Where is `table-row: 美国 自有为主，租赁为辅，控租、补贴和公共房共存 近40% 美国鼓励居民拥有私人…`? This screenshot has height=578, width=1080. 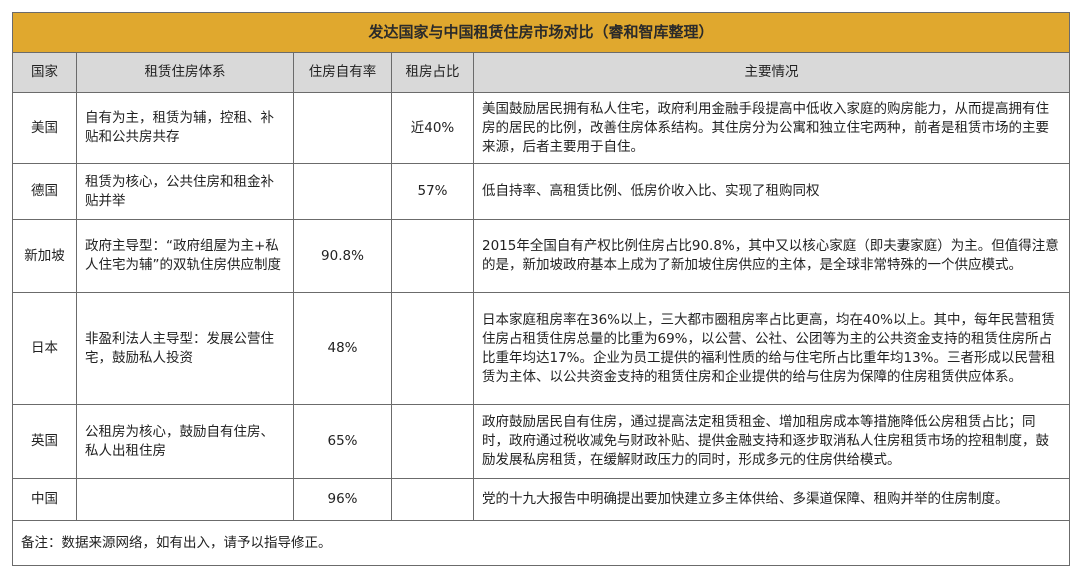
table-row: 美国 自有为主，租赁为辅，控租、补贴和公共房共存 近40% 美国鼓励居民拥有私人… is located at coordinates (541, 128).